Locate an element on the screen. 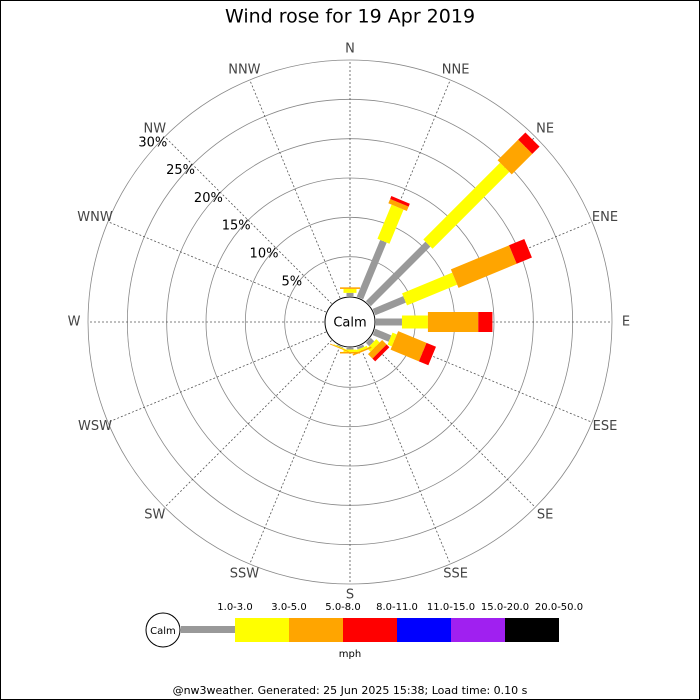 This screenshot has width=700, height=700. r-tick-label: 15% is located at coordinates (236, 226).